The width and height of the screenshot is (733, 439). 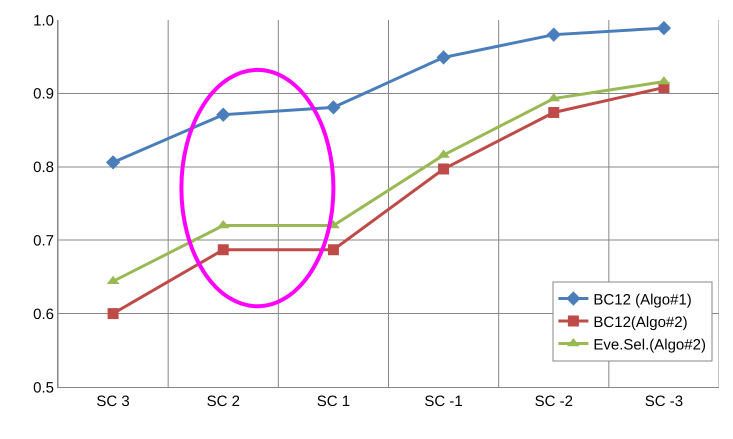 I want to click on x-tick-label: SC -3, so click(x=664, y=401).